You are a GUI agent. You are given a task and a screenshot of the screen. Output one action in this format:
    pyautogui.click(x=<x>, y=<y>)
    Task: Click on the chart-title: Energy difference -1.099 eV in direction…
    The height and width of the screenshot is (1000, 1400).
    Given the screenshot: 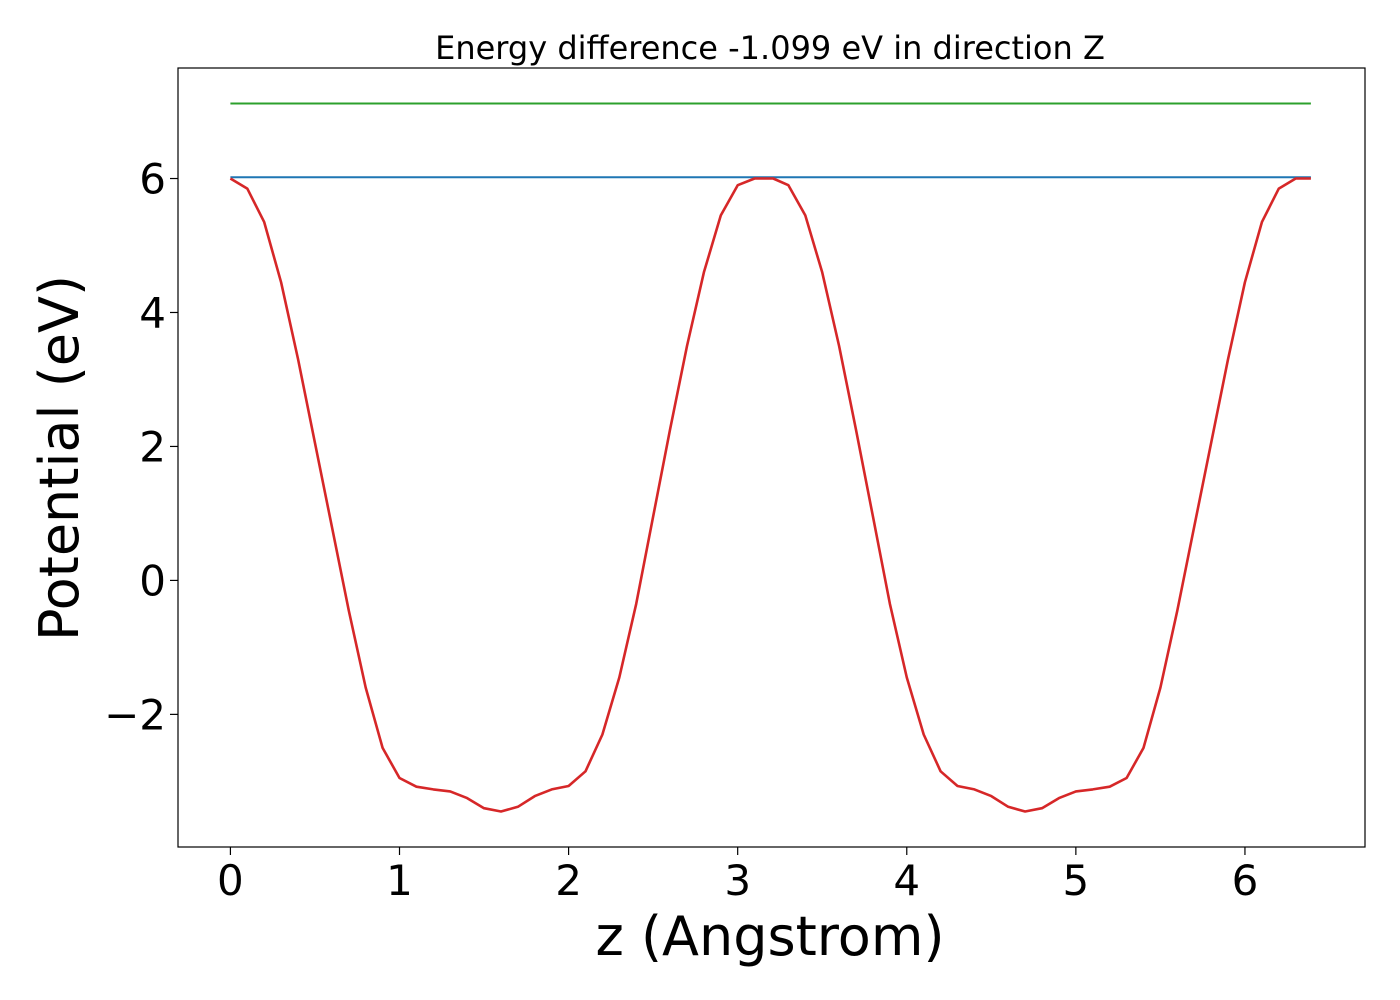 What is the action you would take?
    pyautogui.click(x=770, y=48)
    